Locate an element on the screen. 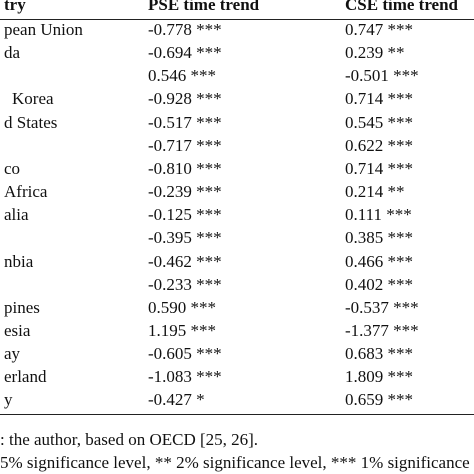  cse-cell: -1.377 *** is located at coordinates (382, 330).